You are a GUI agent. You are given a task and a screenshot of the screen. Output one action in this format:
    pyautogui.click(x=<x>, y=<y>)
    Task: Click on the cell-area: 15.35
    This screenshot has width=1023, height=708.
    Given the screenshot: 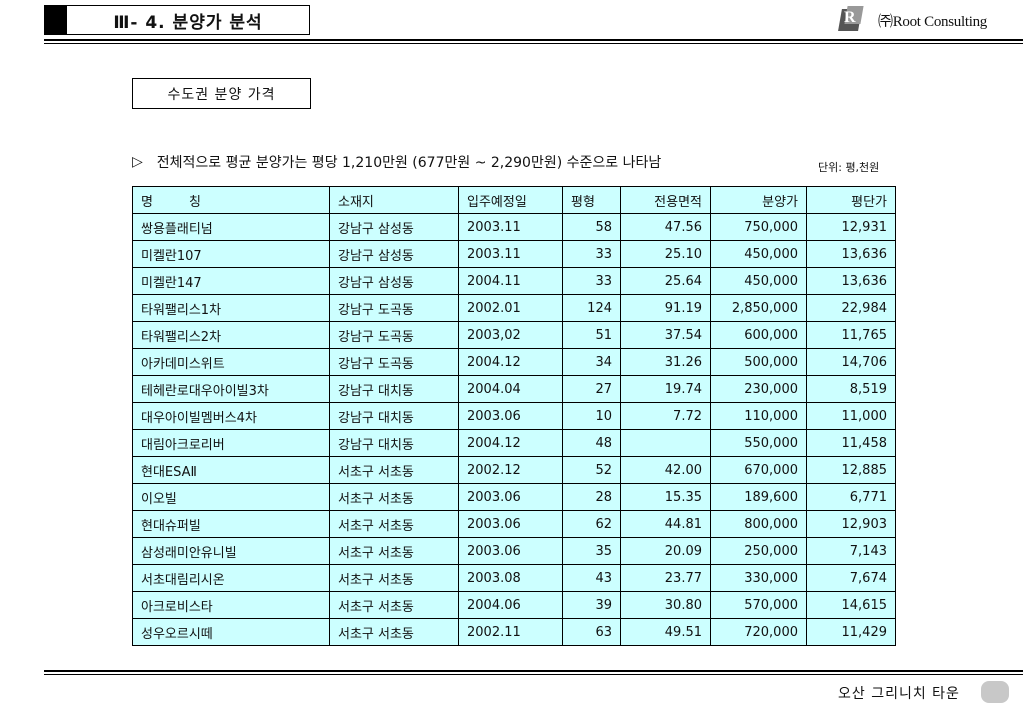 What is the action you would take?
    pyautogui.click(x=665, y=497)
    